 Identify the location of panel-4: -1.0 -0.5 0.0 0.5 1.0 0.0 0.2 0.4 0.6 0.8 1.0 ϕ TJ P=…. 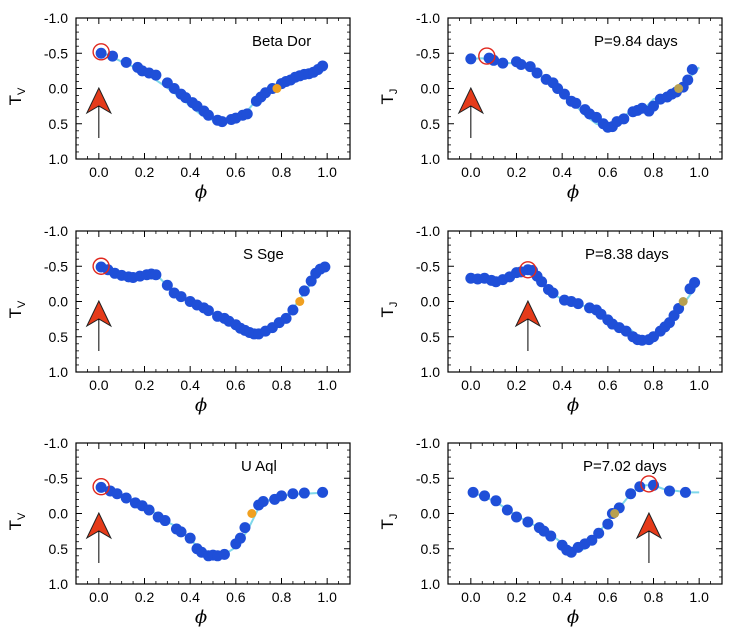
(550, 319).